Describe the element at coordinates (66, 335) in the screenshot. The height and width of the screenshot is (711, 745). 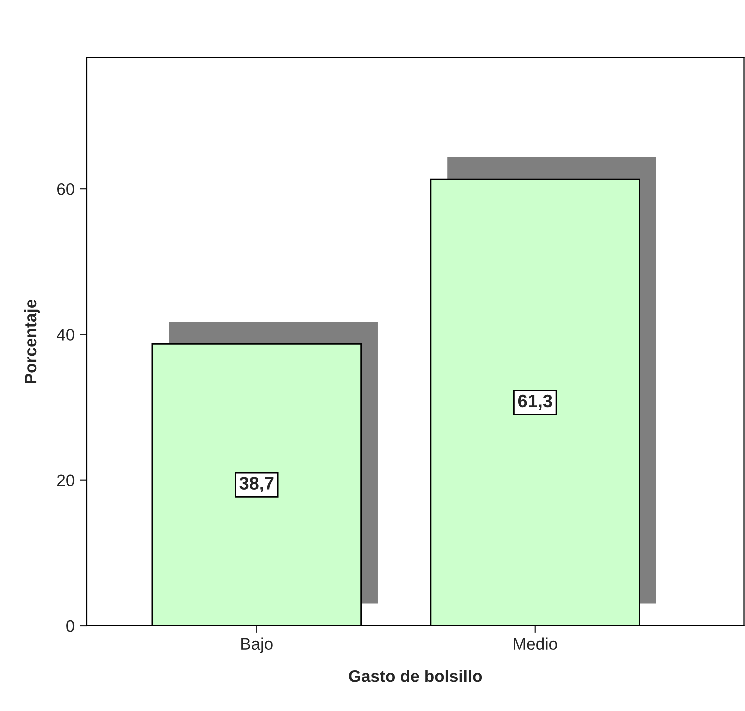
I see `y-tick-label: 40` at that location.